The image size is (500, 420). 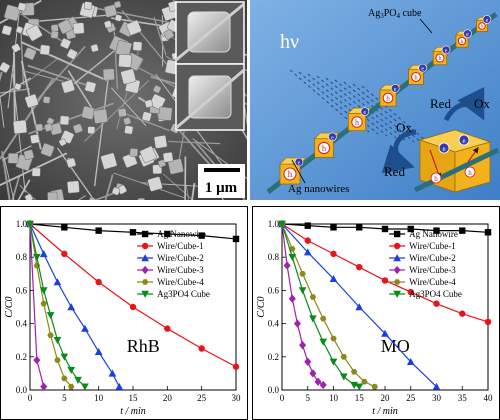 I want to click on x-tick-label: 35, so click(x=463, y=398).